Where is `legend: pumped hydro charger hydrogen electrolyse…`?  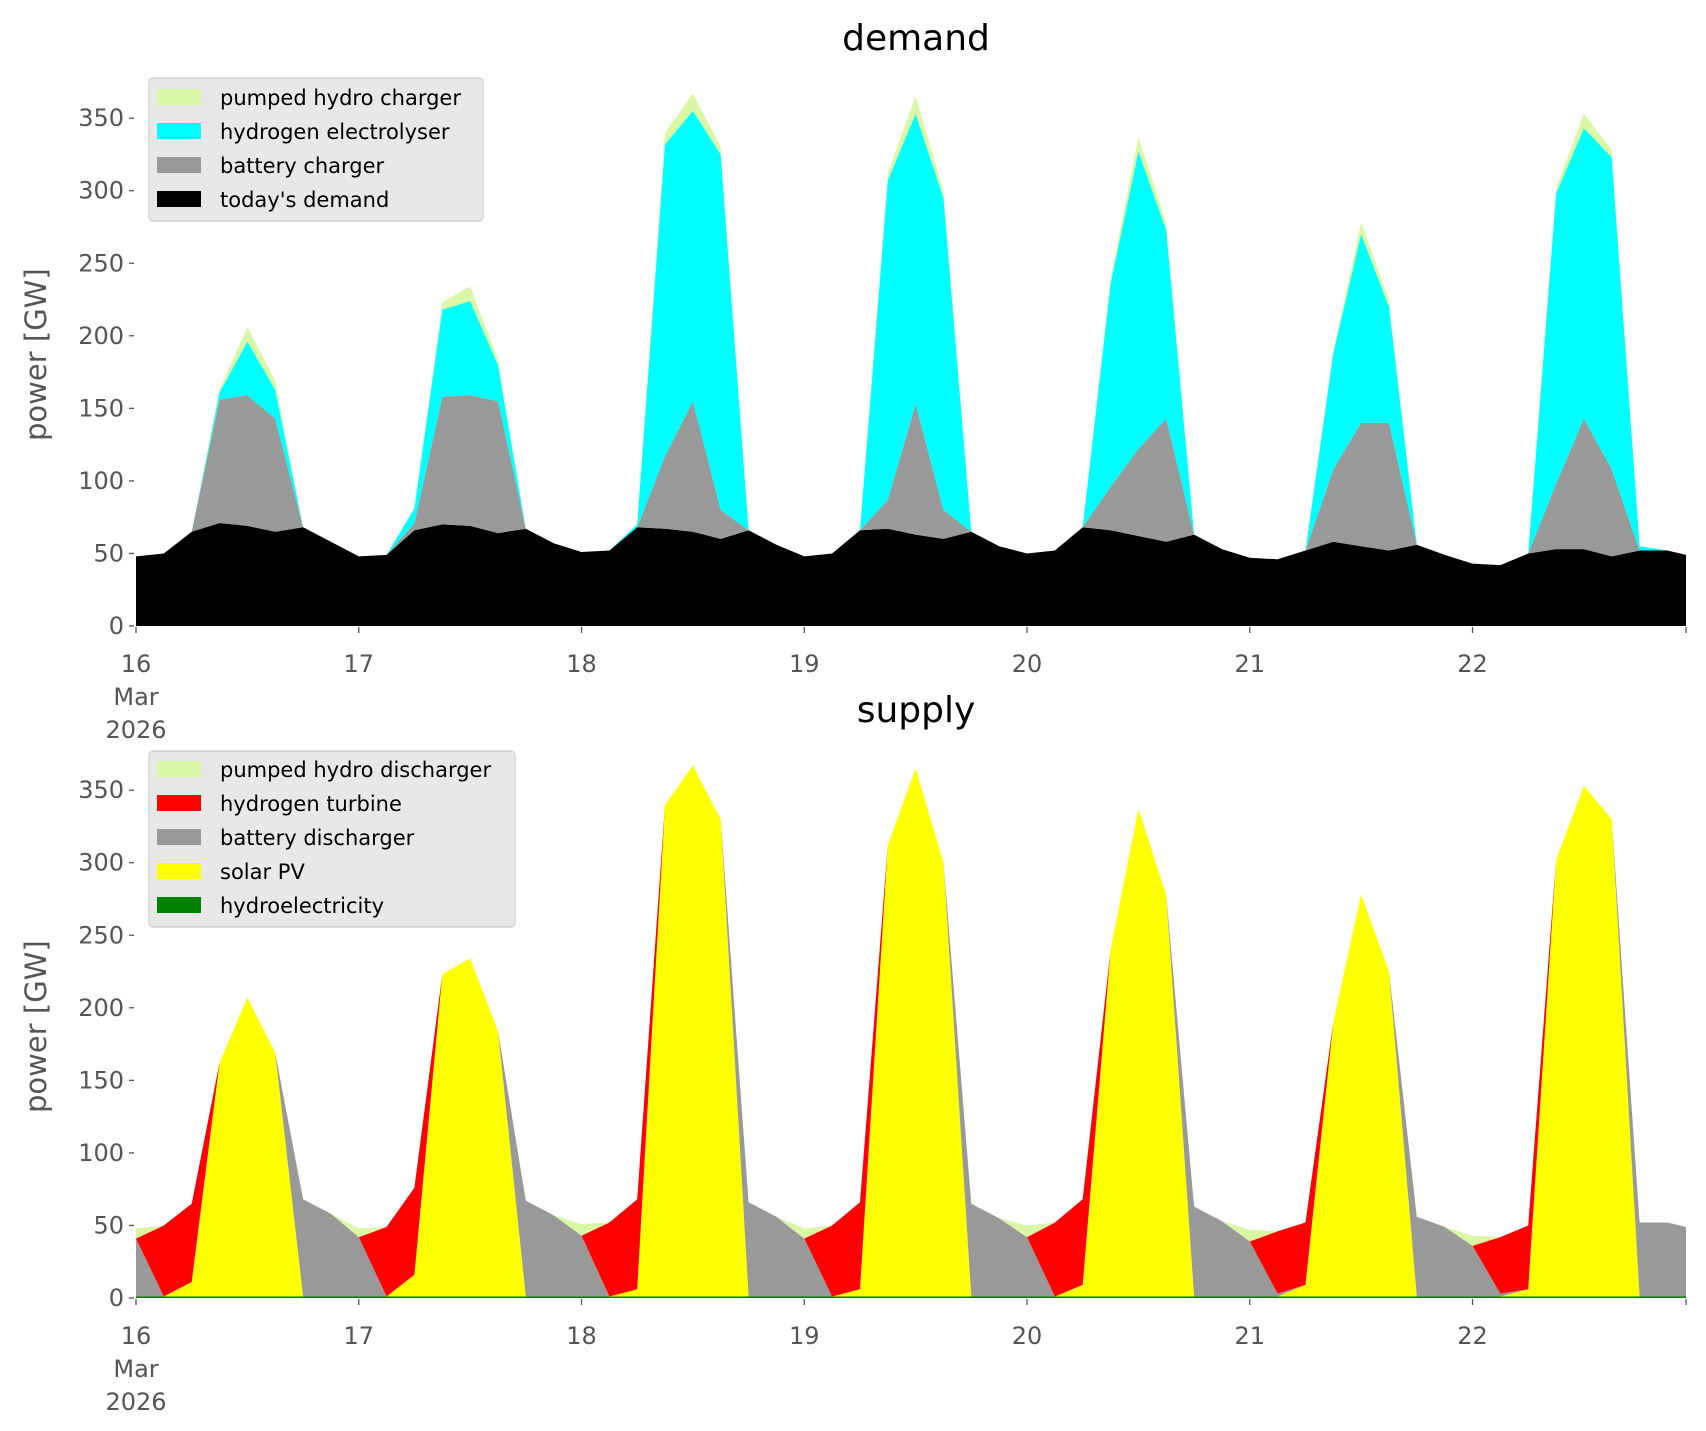
legend: pumped hydro charger hydrogen electrolyse… is located at coordinates (316, 149).